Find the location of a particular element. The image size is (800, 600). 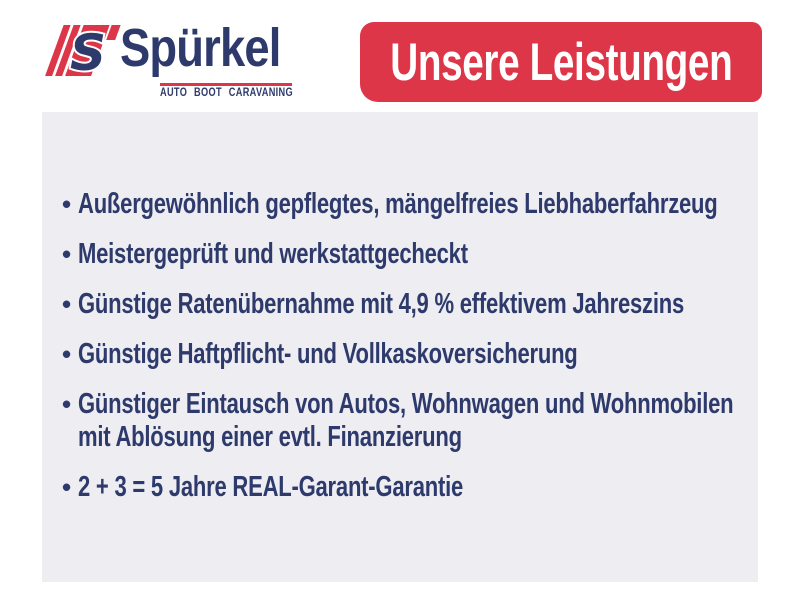

headline-title: Unsere Leistungen is located at coordinates (561, 62).